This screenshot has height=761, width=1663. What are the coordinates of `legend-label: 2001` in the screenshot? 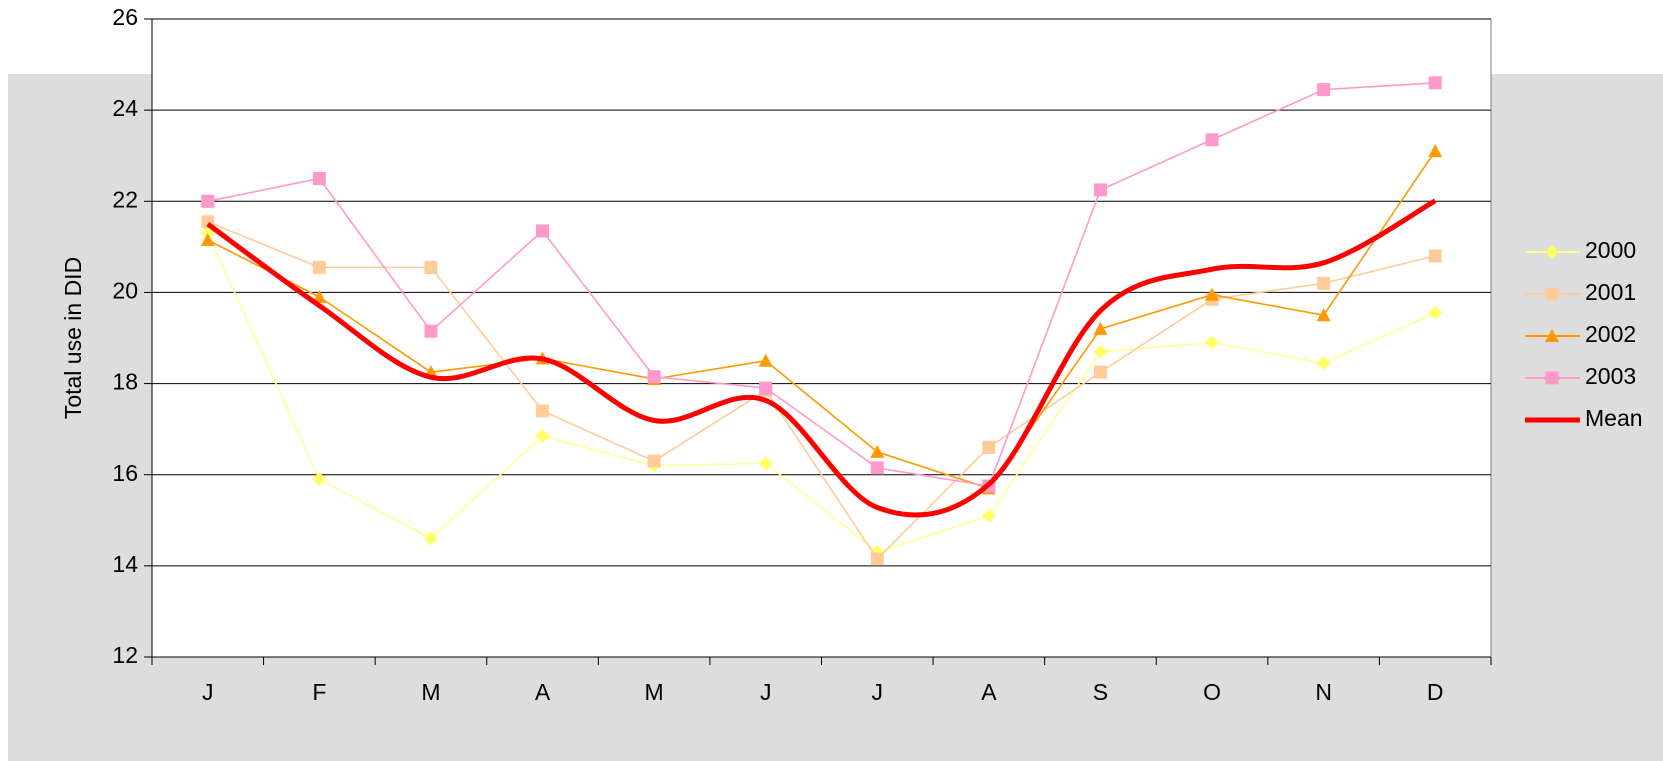 It's located at (1610, 292).